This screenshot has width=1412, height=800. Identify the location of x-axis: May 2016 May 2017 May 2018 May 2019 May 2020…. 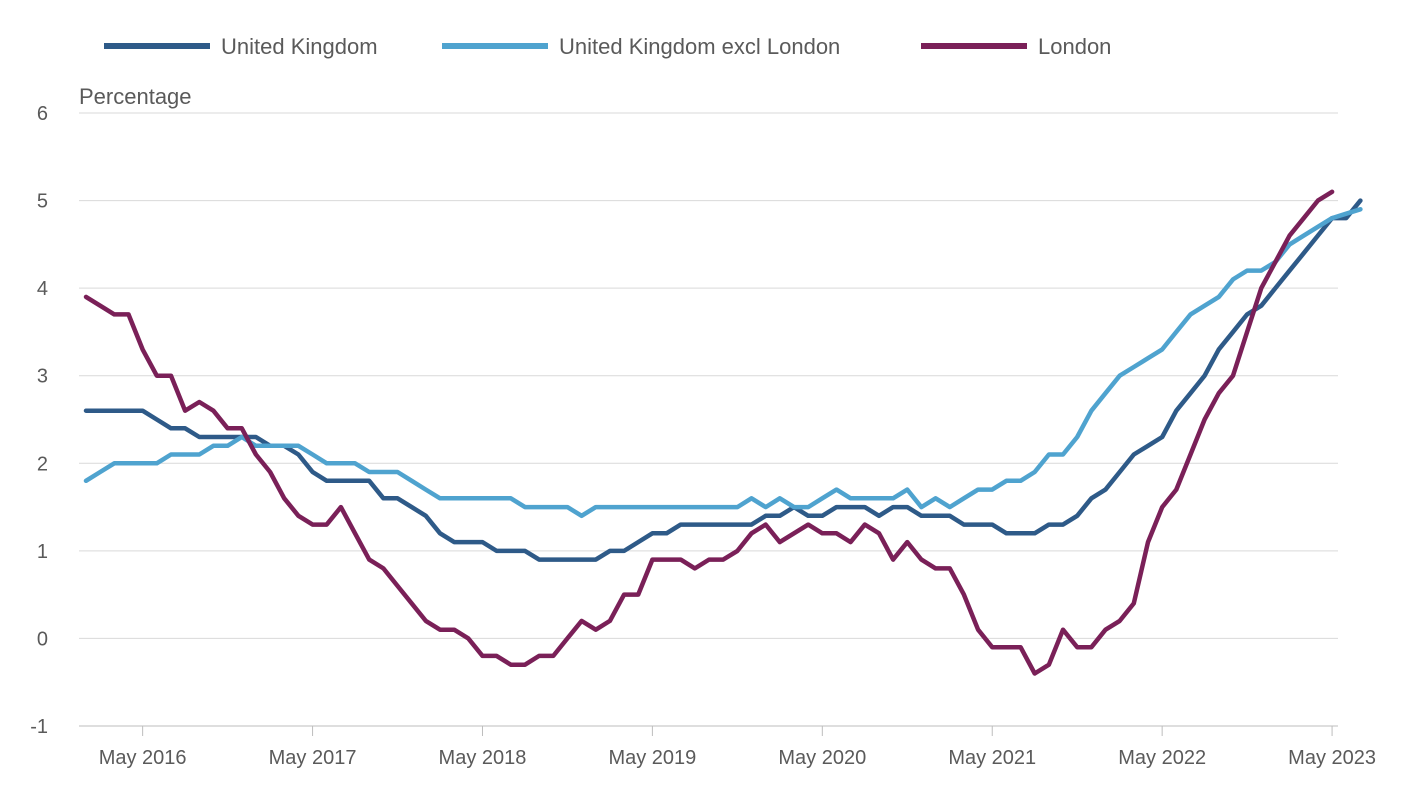
(727, 747).